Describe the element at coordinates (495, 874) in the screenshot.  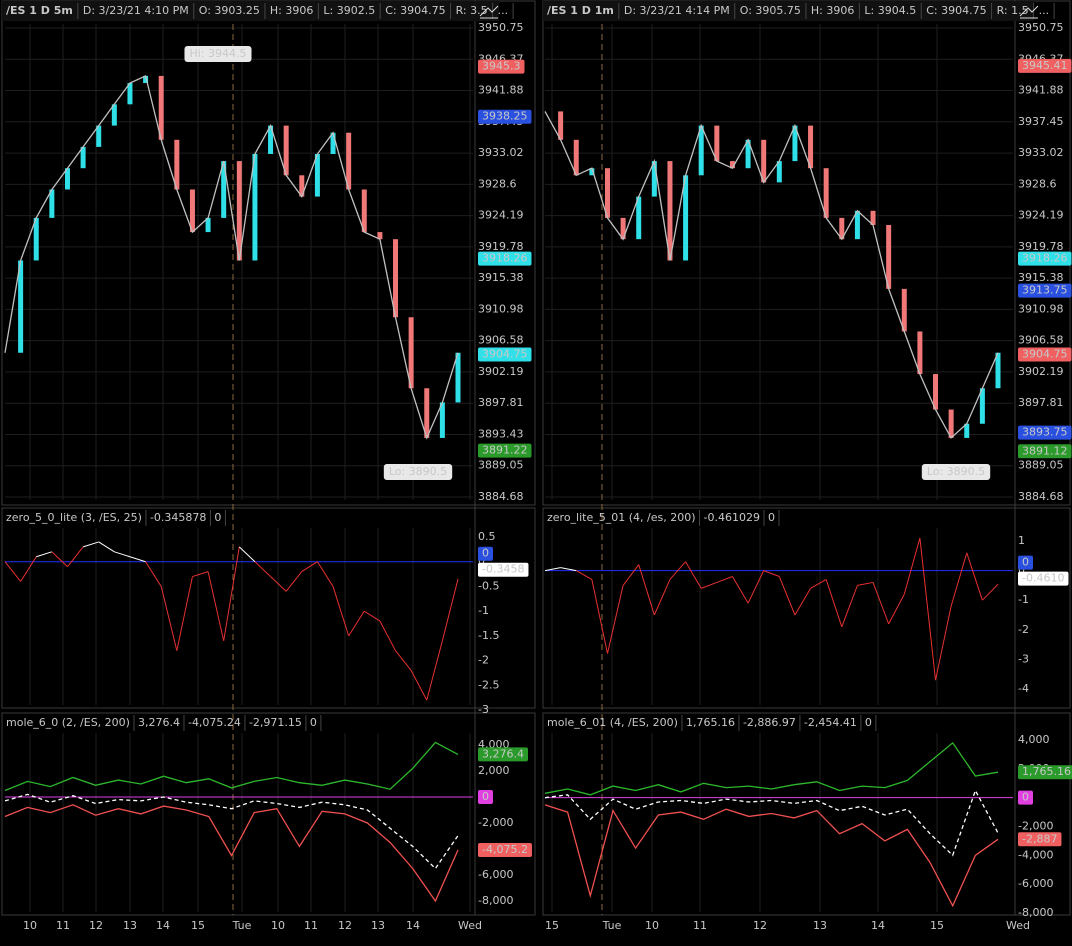
I see `axis-label: -6,000` at that location.